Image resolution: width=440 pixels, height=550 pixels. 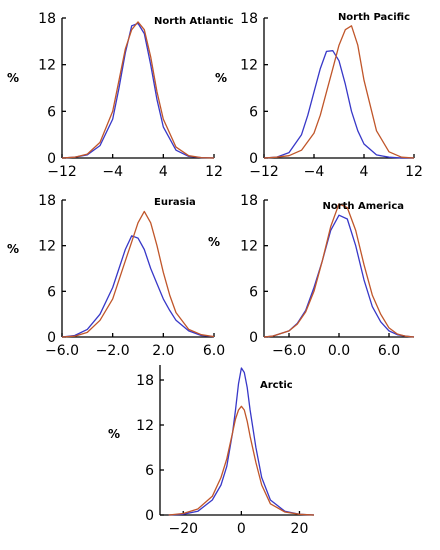 I want to click on chart-title: North Atlantic, so click(x=194, y=21).